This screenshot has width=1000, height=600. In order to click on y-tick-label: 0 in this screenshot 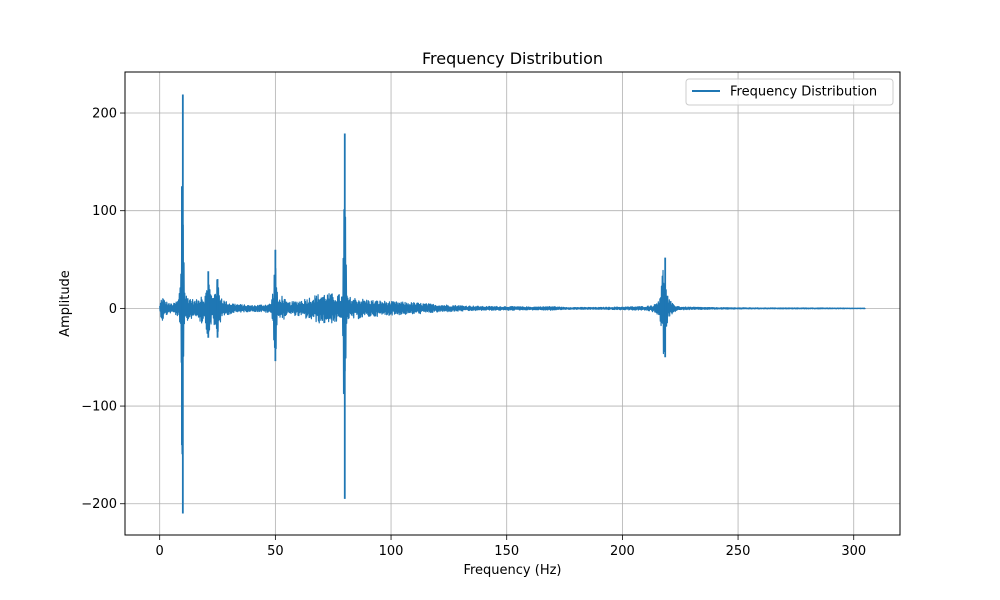, I will do `click(113, 309)`.